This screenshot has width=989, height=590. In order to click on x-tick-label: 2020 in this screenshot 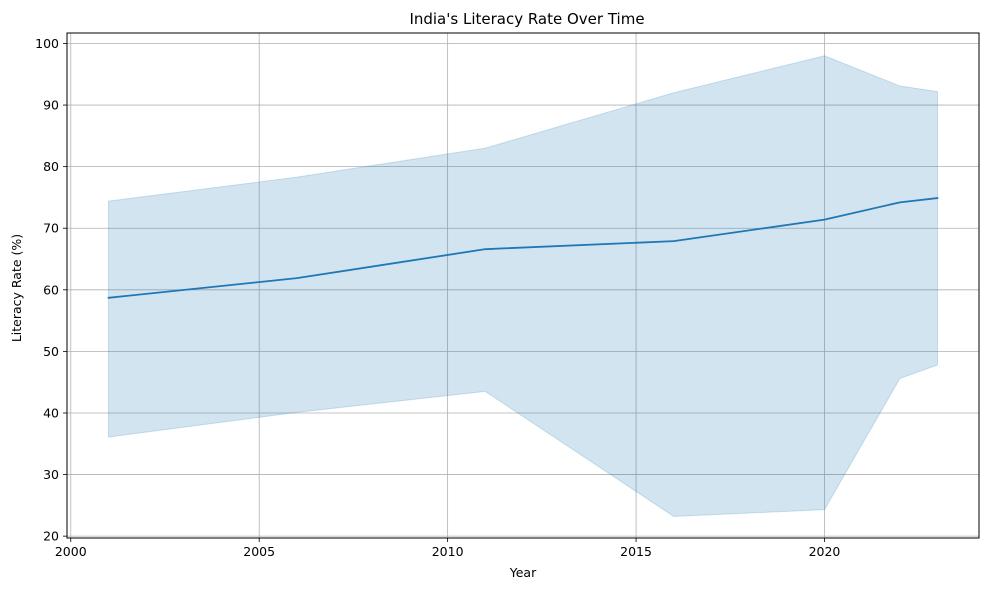, I will do `click(825, 551)`.